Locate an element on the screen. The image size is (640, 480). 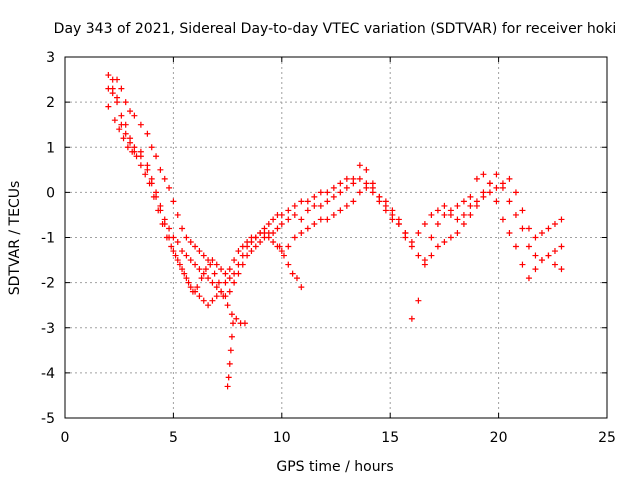
x-tick-label: 10 is located at coordinates (282, 438).